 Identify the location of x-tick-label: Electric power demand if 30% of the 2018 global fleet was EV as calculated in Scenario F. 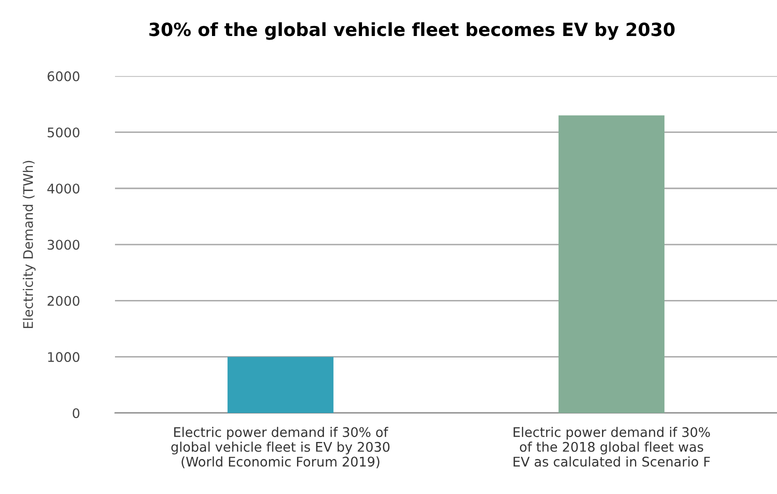
(612, 446).